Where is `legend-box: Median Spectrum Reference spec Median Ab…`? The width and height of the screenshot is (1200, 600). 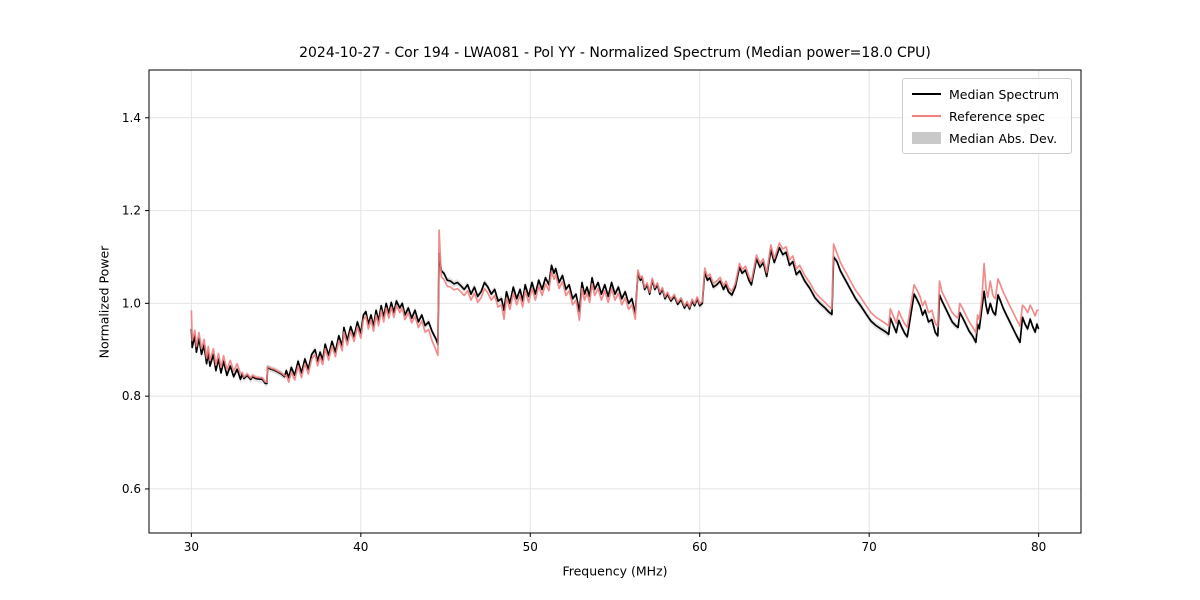
legend-box: Median Spectrum Reference spec Median Ab… is located at coordinates (987, 116).